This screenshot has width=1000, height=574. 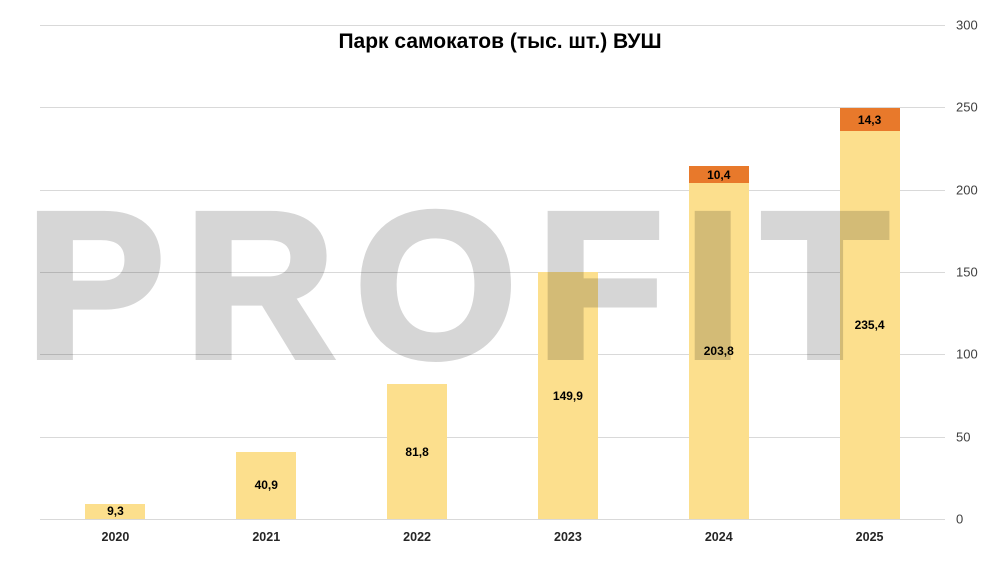 I want to click on bar-value-label: 149,9, so click(x=567, y=395).